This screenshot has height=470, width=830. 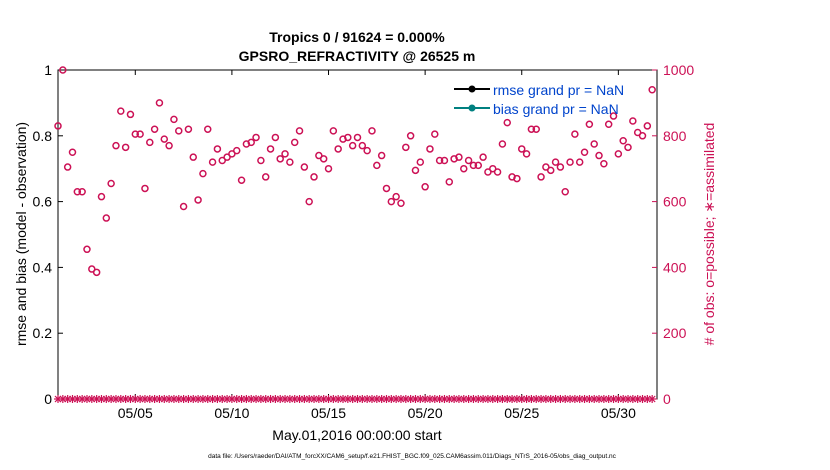 I want to click on y-right-tick-label: 600, so click(x=675, y=202).